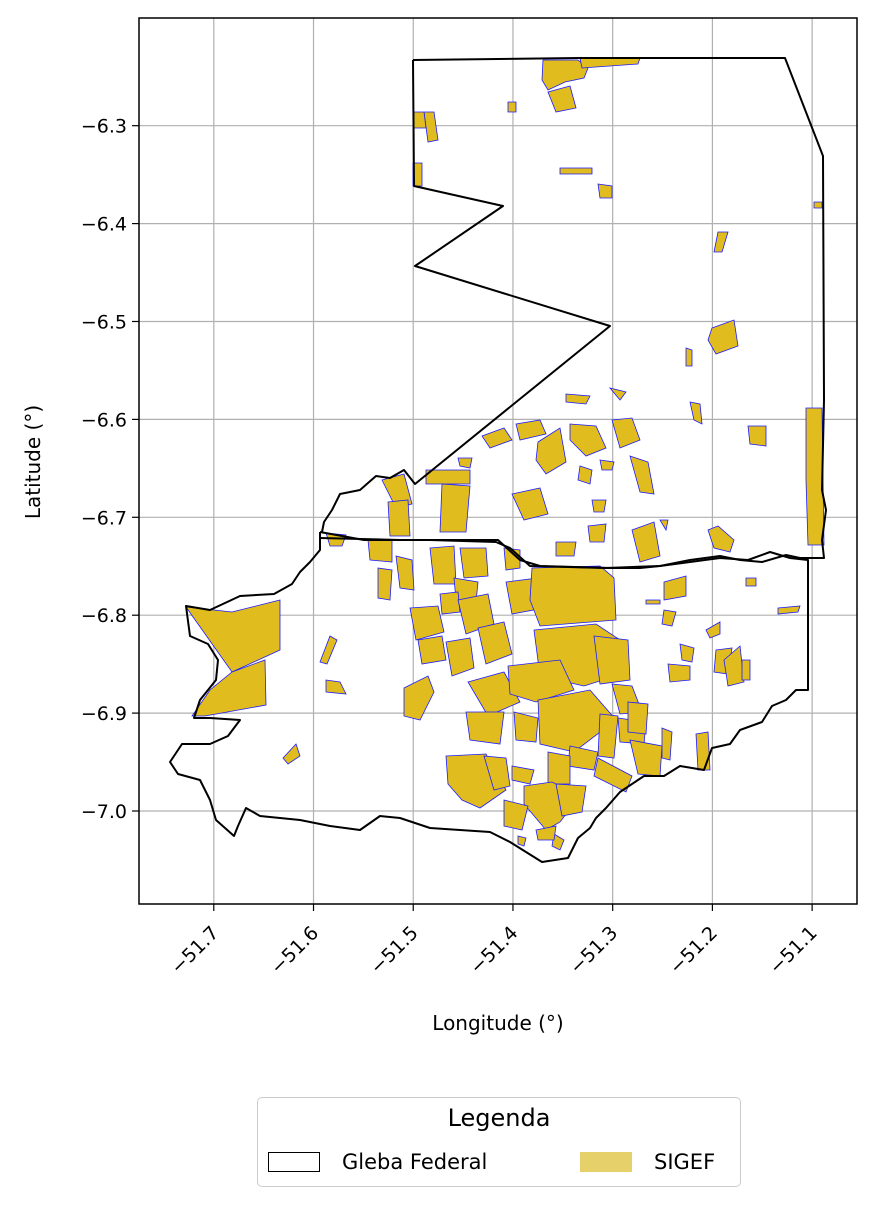  What do you see at coordinates (647, 1162) in the screenshot?
I see `legend-item-sigef: SIGEF` at bounding box center [647, 1162].